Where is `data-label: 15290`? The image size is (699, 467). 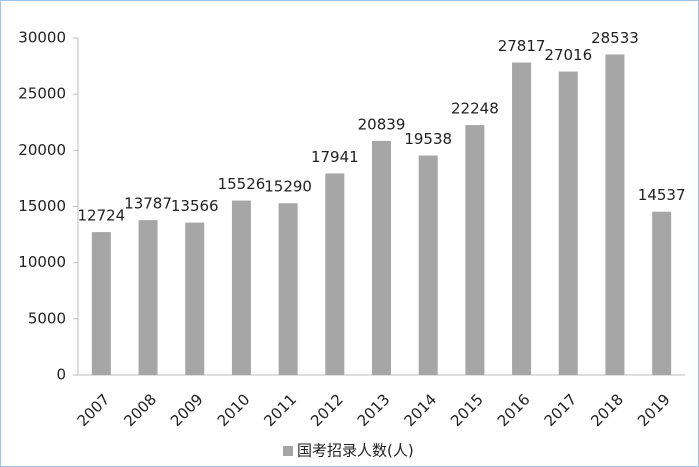
data-label: 15290 is located at coordinates (288, 187).